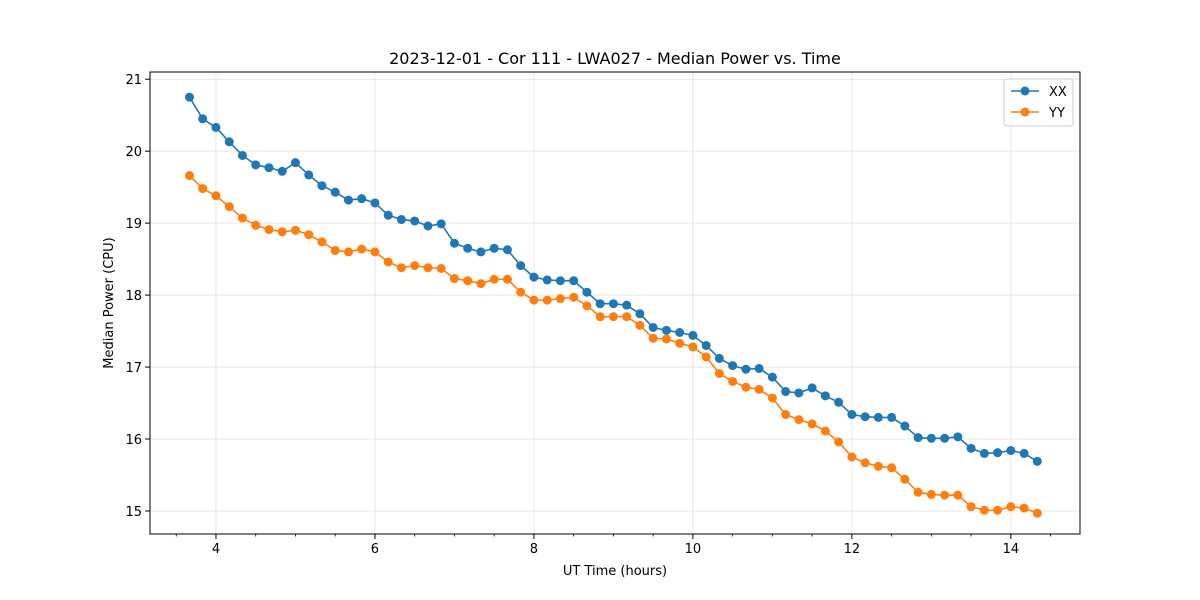  Describe the element at coordinates (534, 549) in the screenshot. I see `x-tick-label: 8` at that location.